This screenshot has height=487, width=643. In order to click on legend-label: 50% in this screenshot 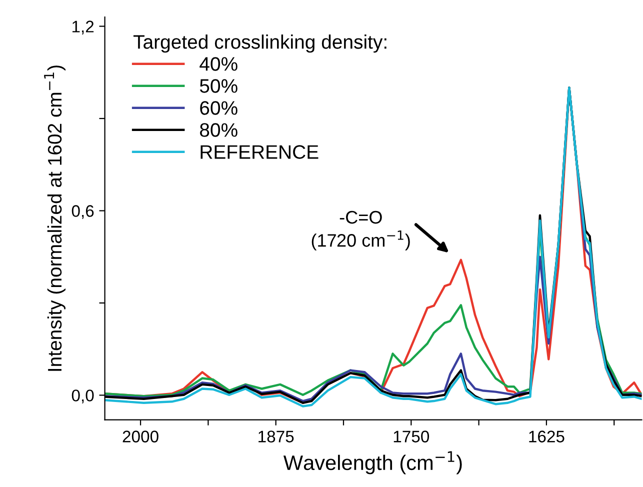, I will do `click(219, 86)`.